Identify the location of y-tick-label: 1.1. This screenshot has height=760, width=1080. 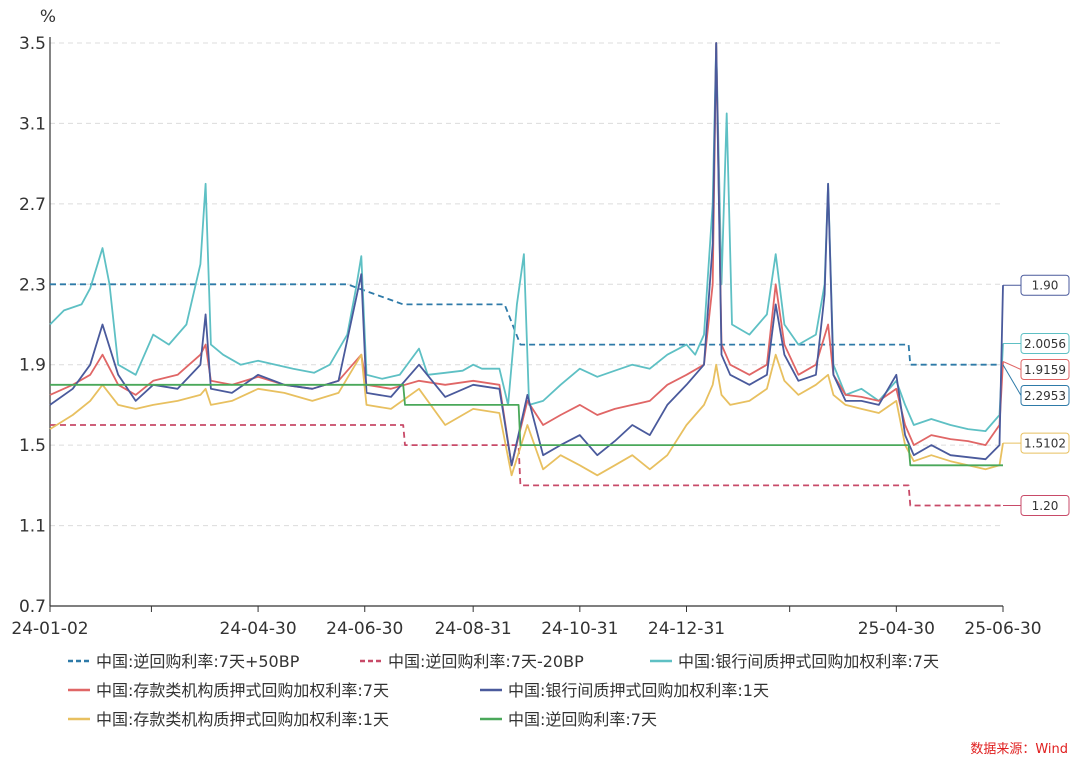
(32, 527).